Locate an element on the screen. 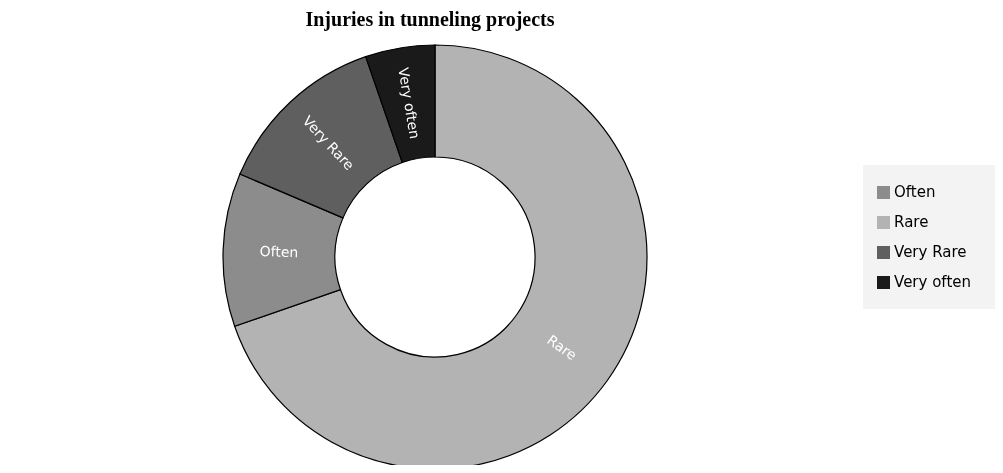 This screenshot has height=473, width=1003. slice-label: Very often is located at coordinates (409, 103).